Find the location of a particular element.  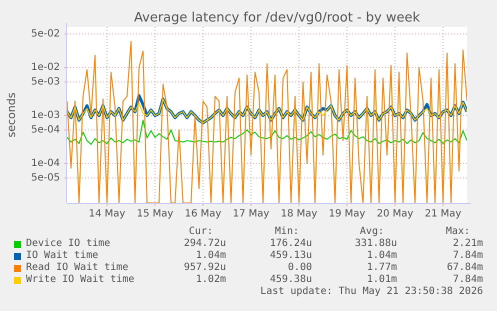

y-tick-label: 5e-05 is located at coordinates (45, 178).